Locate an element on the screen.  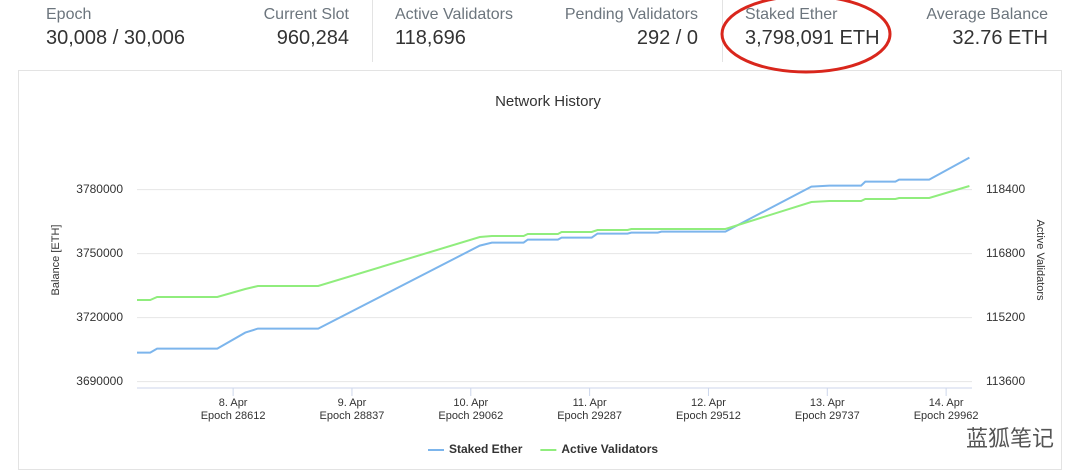
stat-slot: Current Slot 960,284 is located at coordinates (306, 28).